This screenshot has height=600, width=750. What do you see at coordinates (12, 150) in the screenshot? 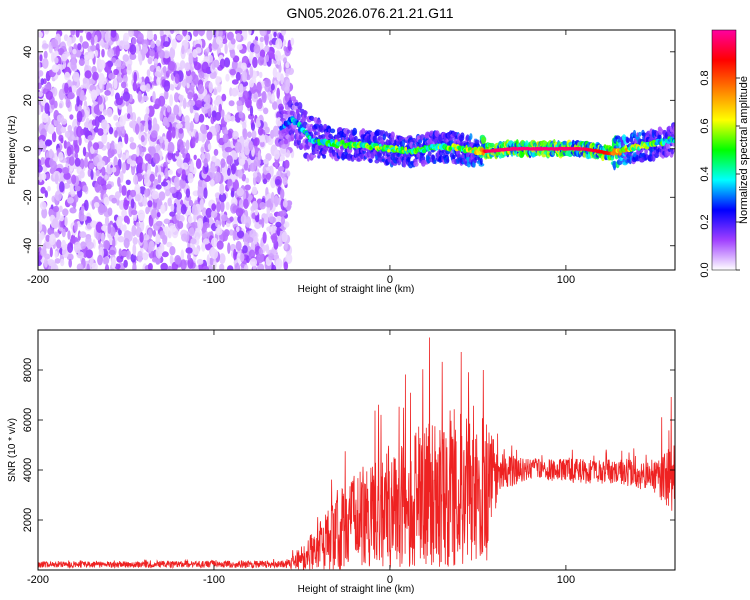
I see `spectrogram-y-label: Frequency (Hz)` at bounding box center [12, 150].